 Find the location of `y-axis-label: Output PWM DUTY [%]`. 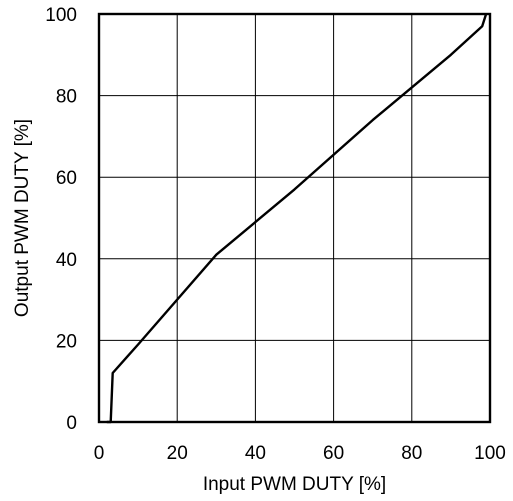

y-axis-label: Output PWM DUTY [%] is located at coordinates (22, 218).